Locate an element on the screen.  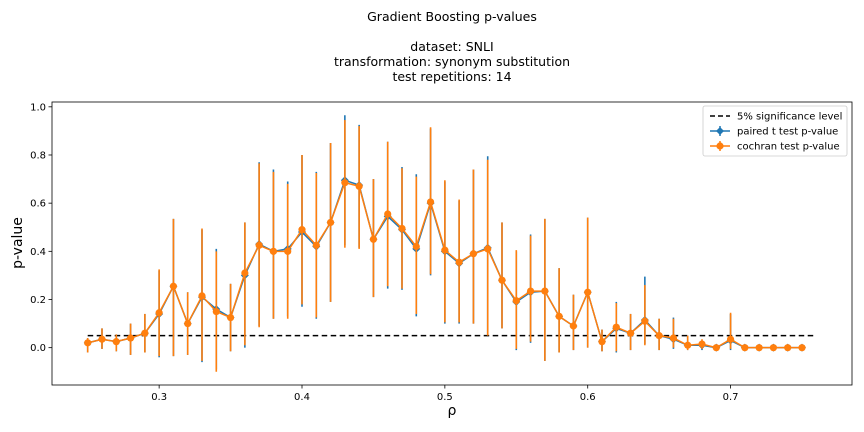
legend-item: paired t test p-value is located at coordinates (774, 132).